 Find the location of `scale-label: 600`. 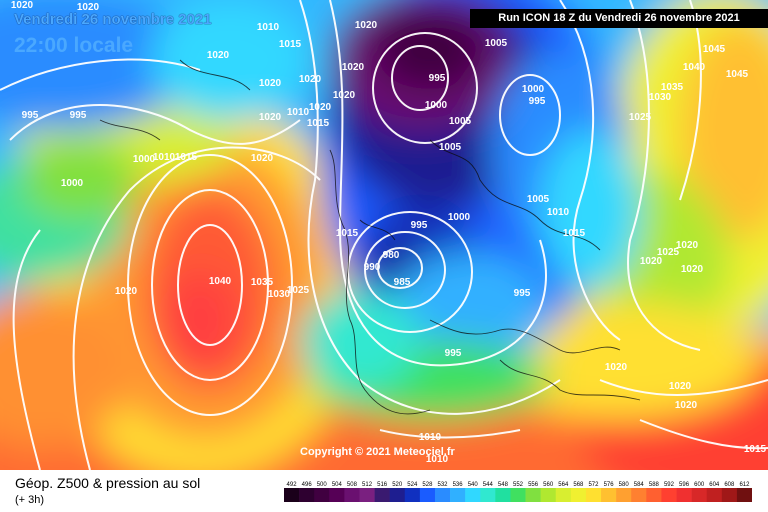

scale-label: 600 is located at coordinates (699, 485).